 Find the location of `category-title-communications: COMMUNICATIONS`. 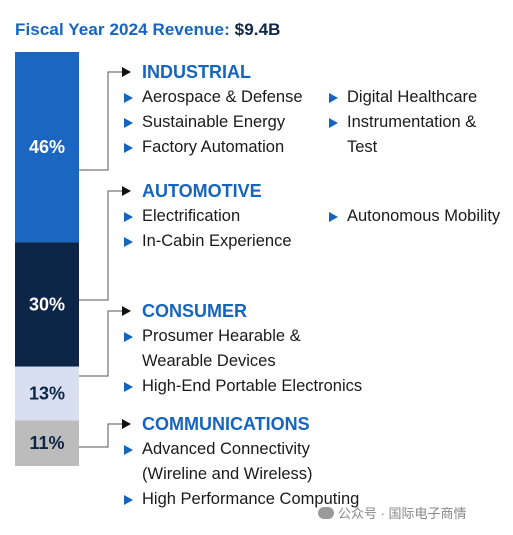

category-title-communications: COMMUNICATIONS is located at coordinates (226, 424).